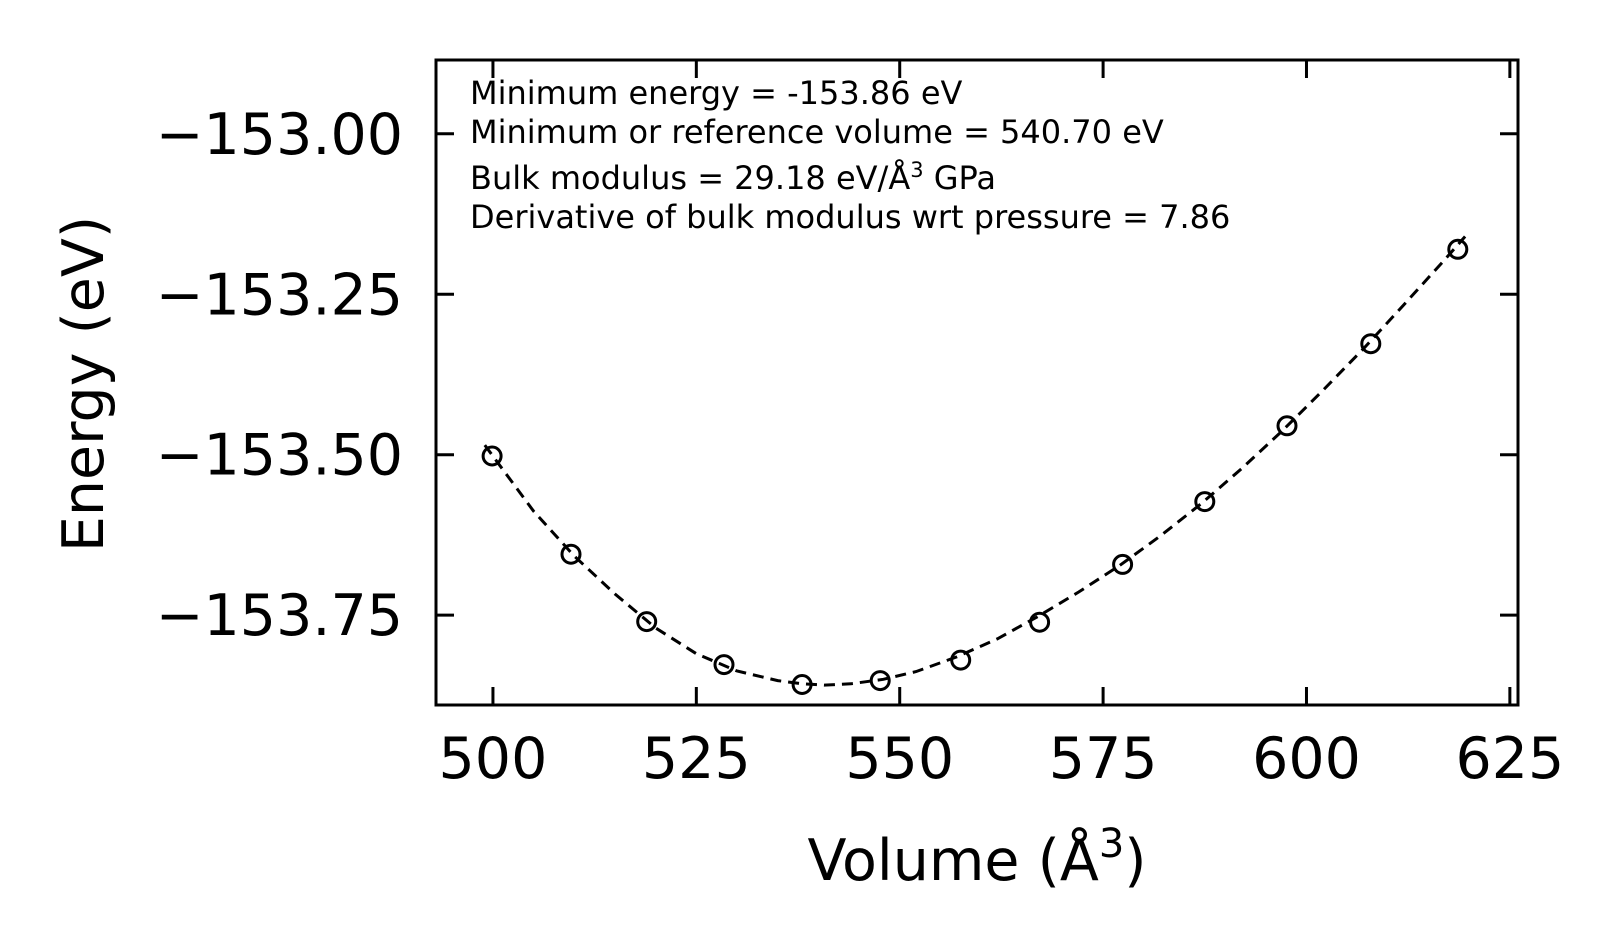  What do you see at coordinates (716, 93) in the screenshot?
I see `annotation-min-energy: Minimum energy = -153.86 eV` at bounding box center [716, 93].